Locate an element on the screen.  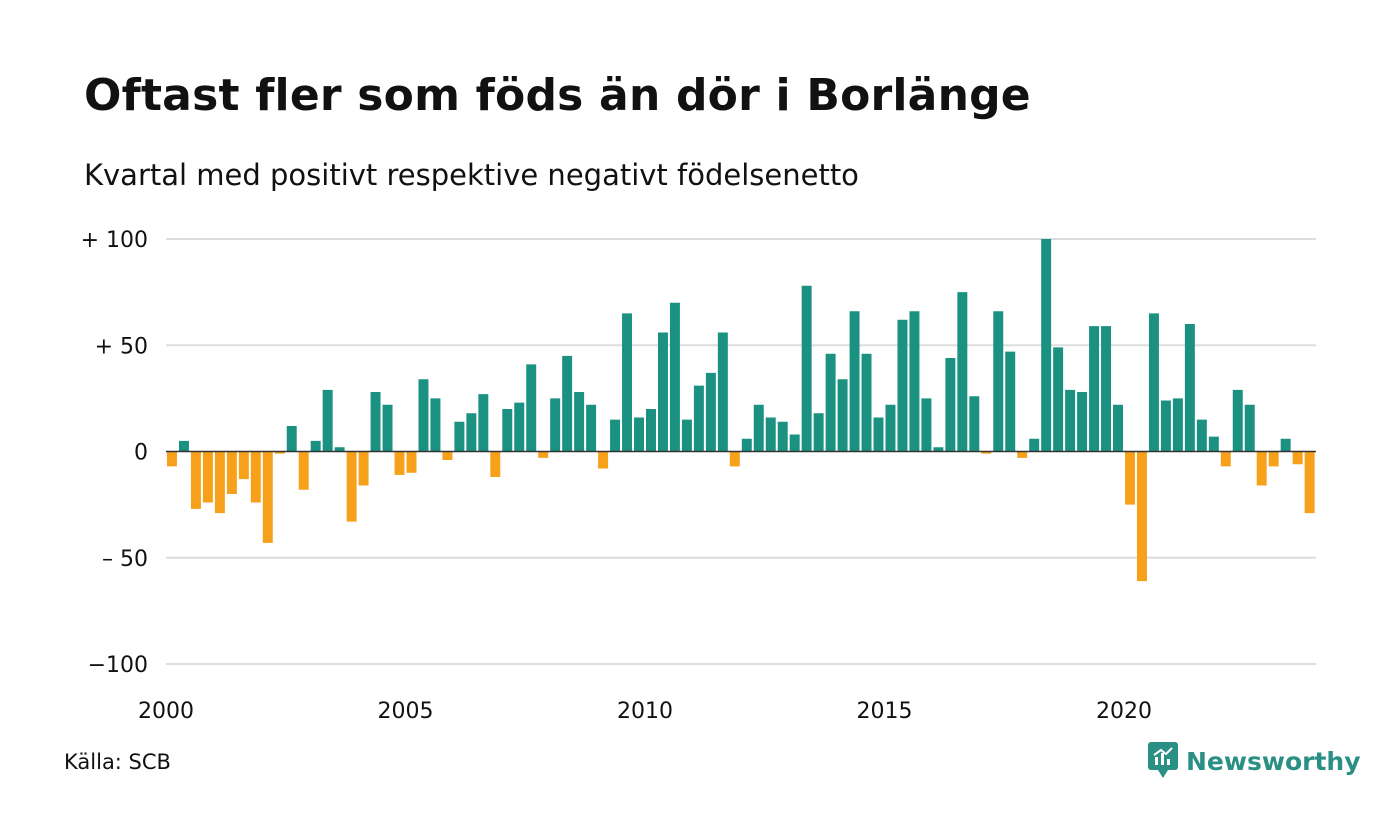
source-note: Källa: SCB is located at coordinates (117, 762).